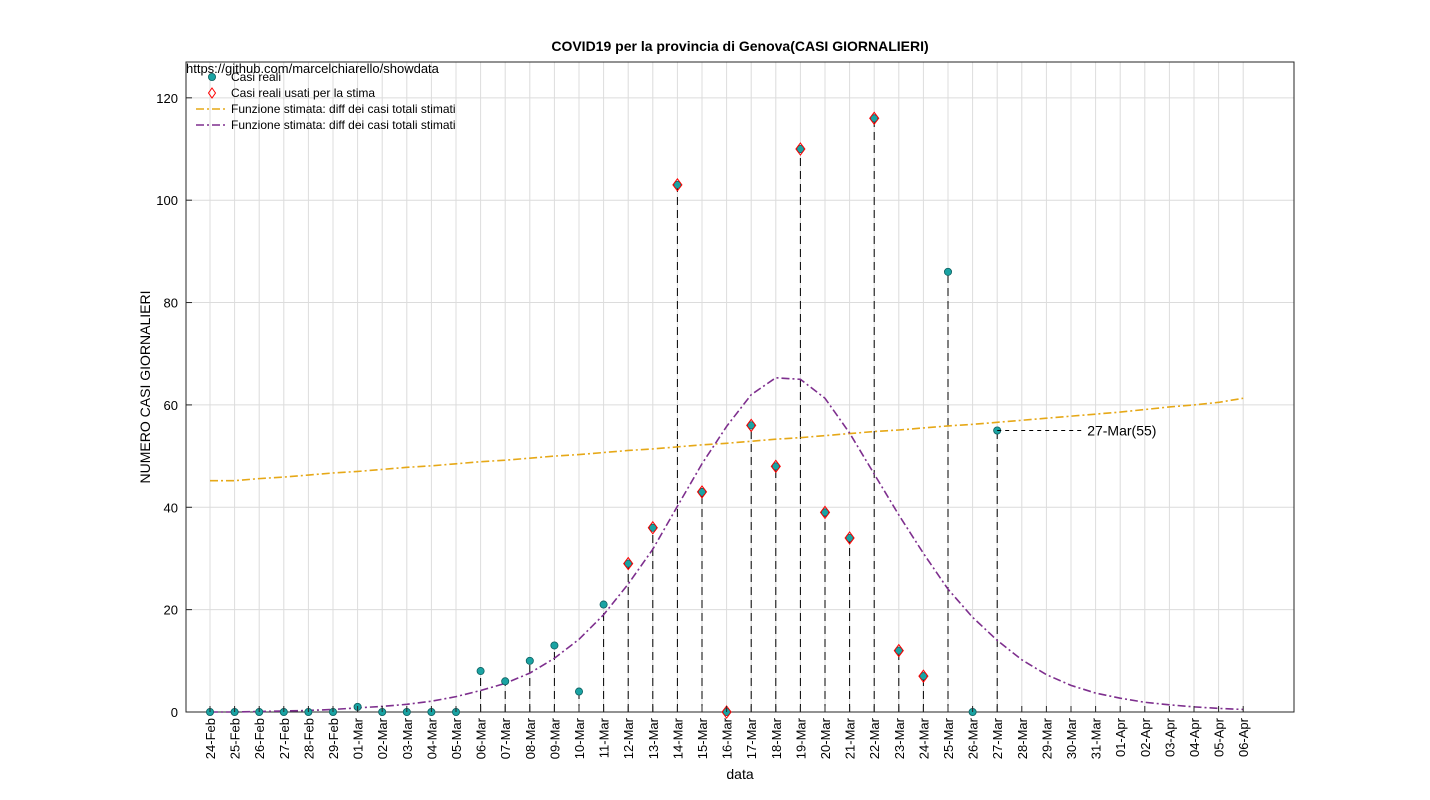  I want to click on x-tick-label: 21-Mar, so click(850, 738).